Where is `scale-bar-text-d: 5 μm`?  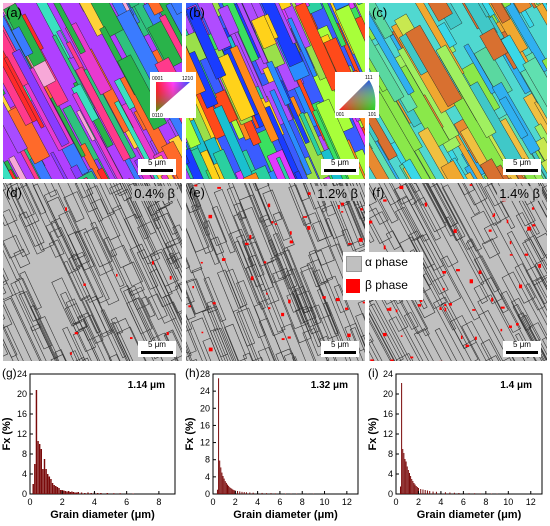
scale-bar-text-d: 5 μm is located at coordinates (157, 344).